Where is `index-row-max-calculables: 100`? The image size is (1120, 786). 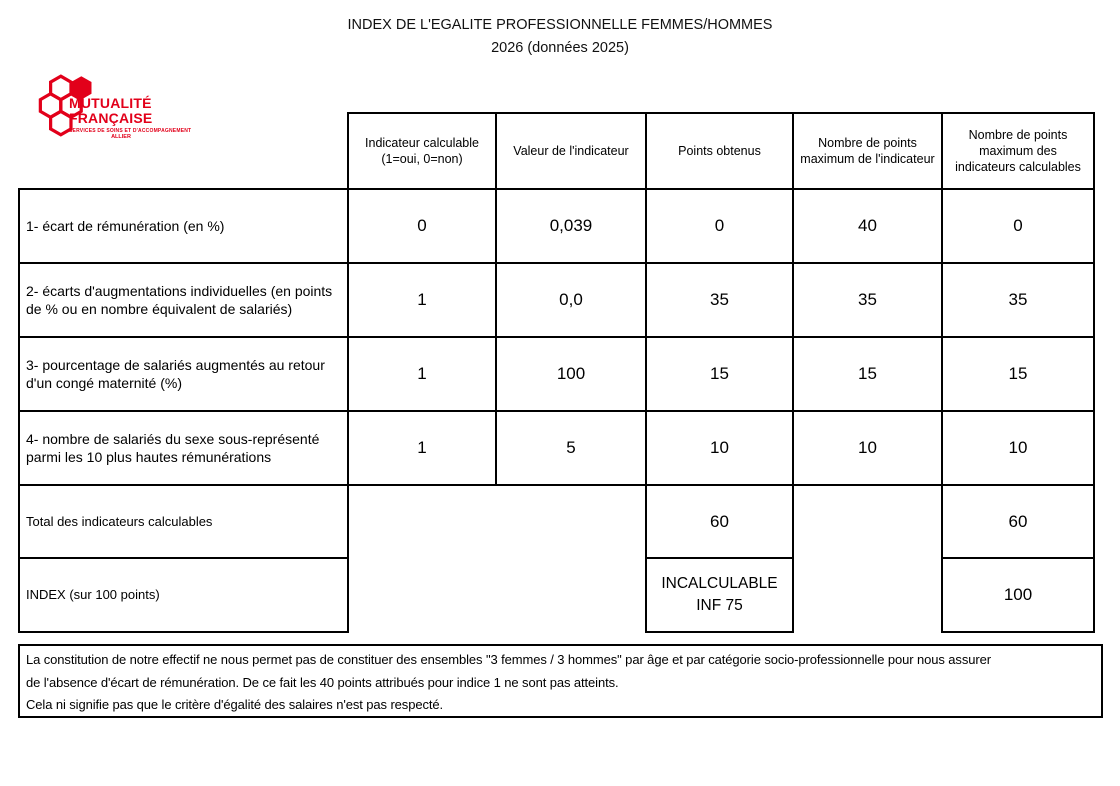
index-row-max-calculables: 100 is located at coordinates (1018, 595).